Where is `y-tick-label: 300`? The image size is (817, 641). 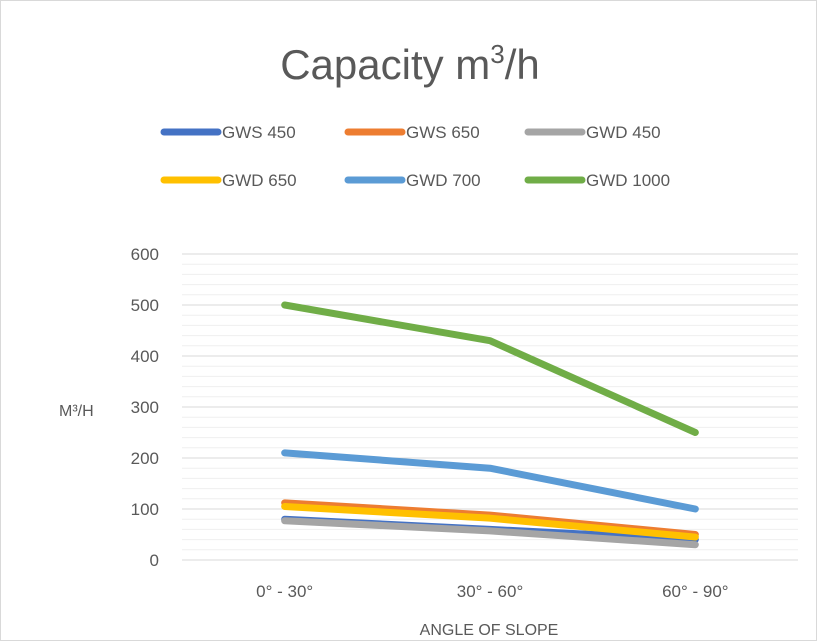 y-tick-label: 300 is located at coordinates (145, 407).